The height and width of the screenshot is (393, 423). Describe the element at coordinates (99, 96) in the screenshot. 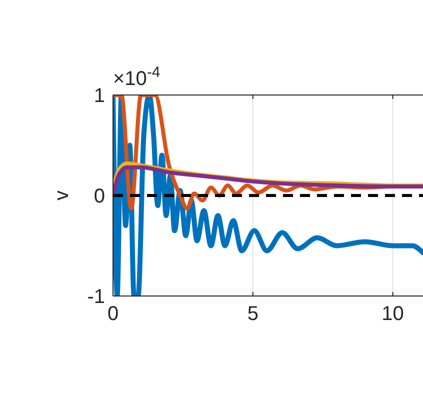

I see `y-tick-label: 1` at that location.